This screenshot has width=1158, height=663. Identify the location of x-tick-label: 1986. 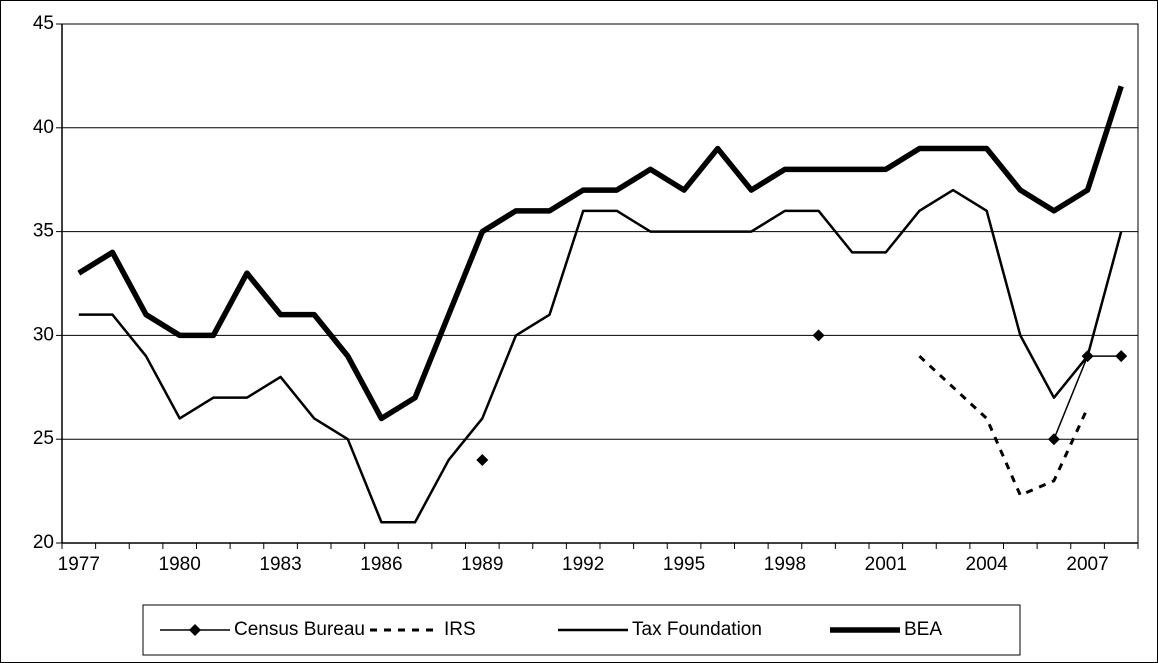
(381, 564).